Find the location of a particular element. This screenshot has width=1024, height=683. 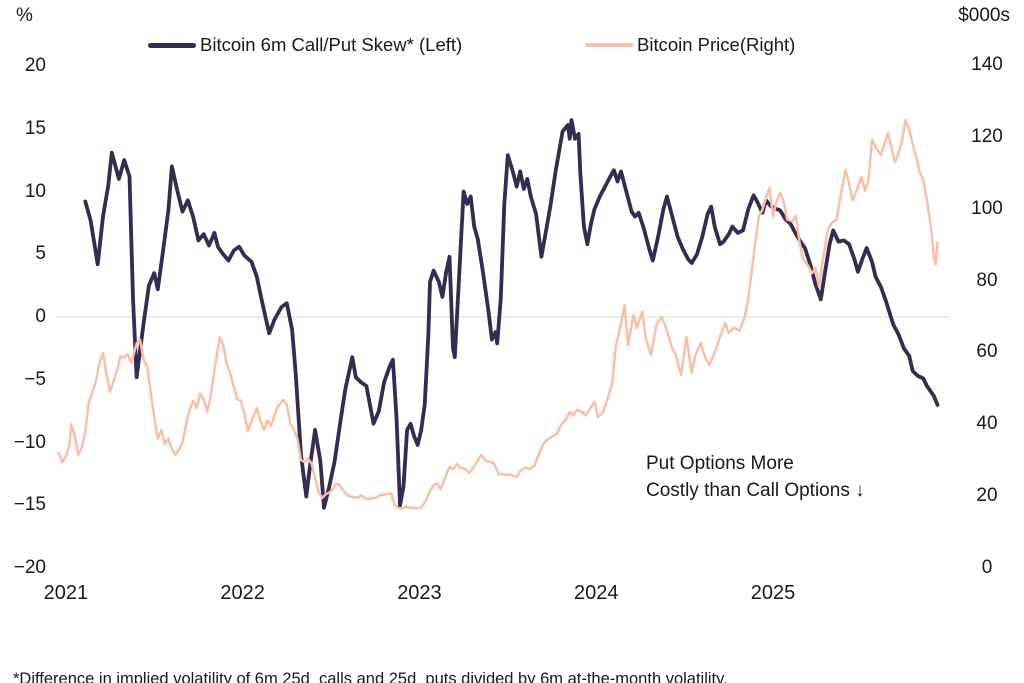

right-axis-tick: 0 is located at coordinates (987, 567).